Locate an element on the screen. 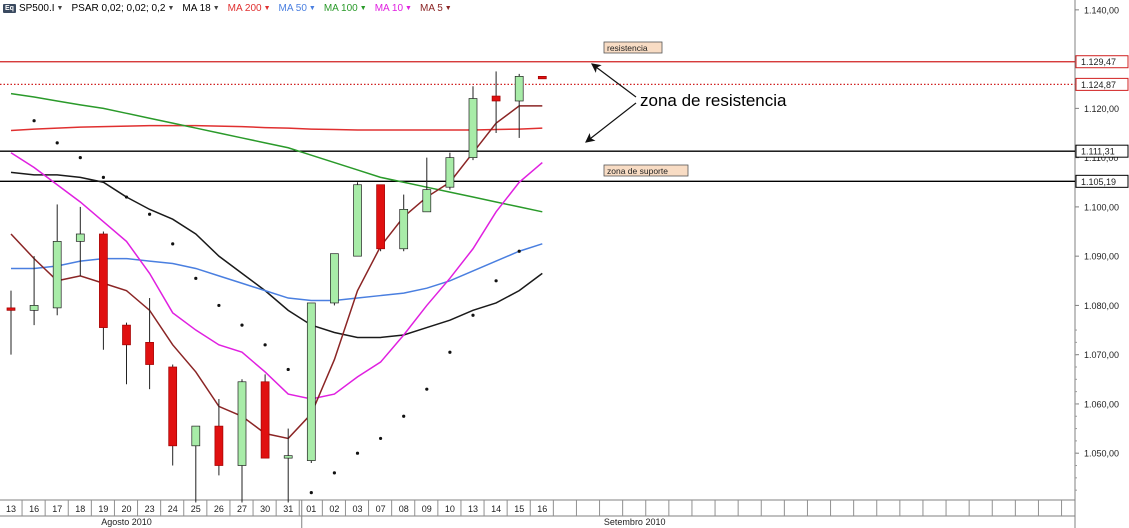 The width and height of the screenshot is (1129, 528). x-tick-label: 23 is located at coordinates (150, 509).